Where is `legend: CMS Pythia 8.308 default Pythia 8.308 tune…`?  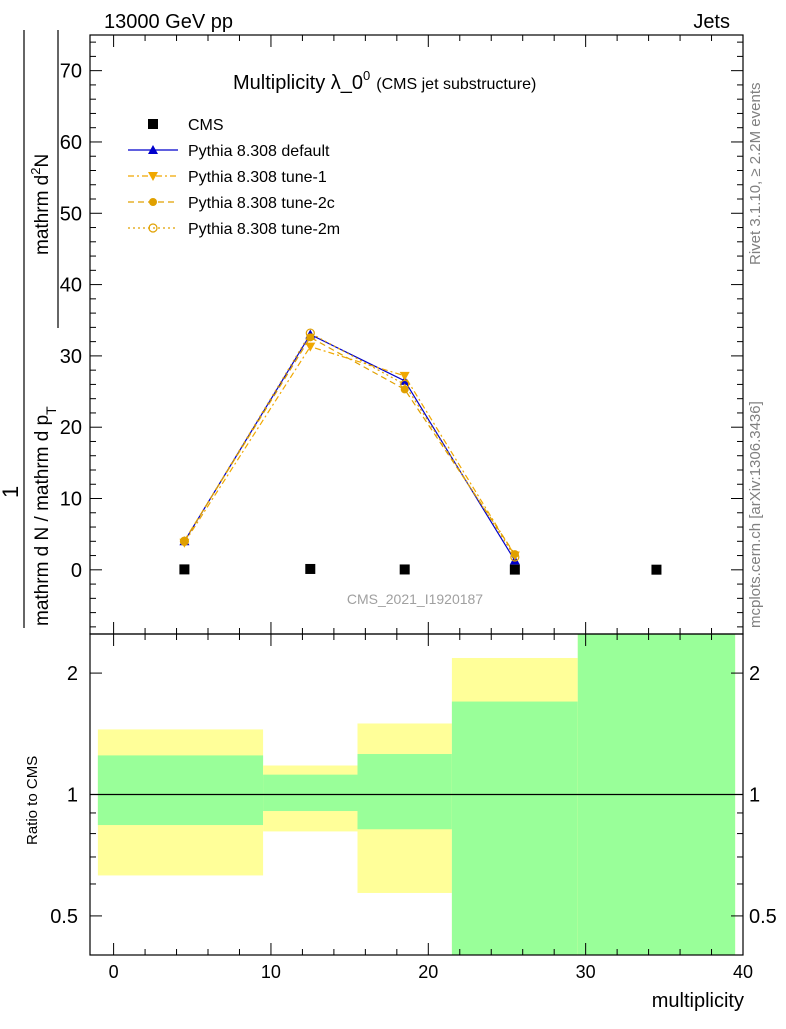
legend: CMS Pythia 8.308 default Pythia 8.308 tune… is located at coordinates (234, 177).